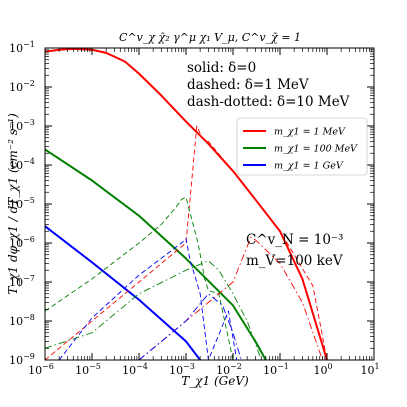 This screenshot has width=407, height=407. I want to click on style-key-label: dash-dotted: δ=10 MeV, so click(268, 102).